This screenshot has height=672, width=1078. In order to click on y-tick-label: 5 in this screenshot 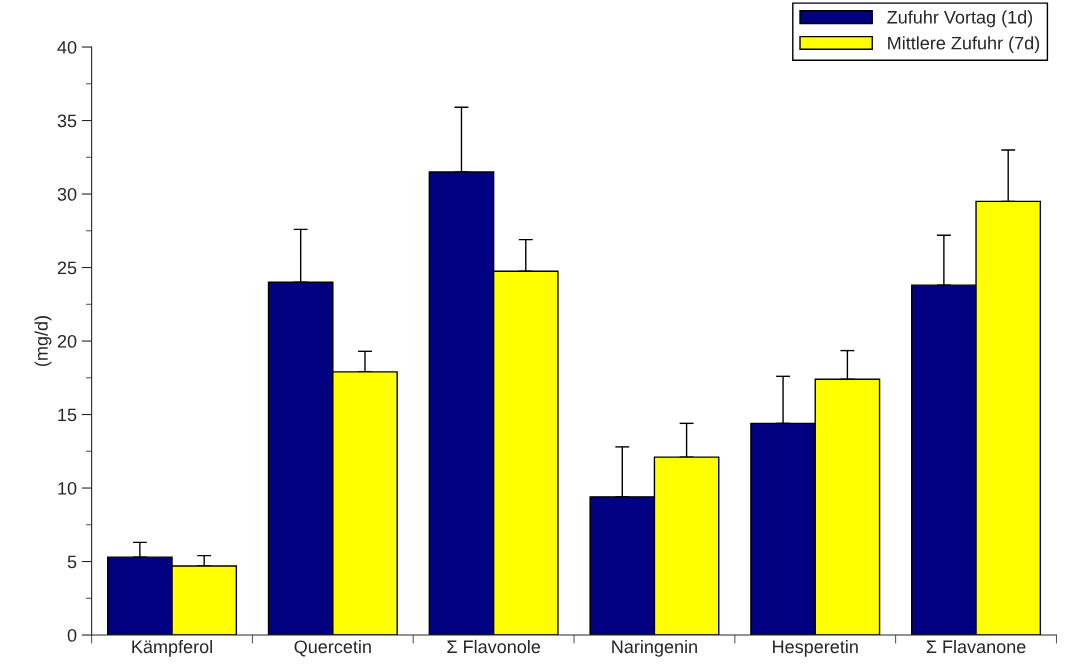, I will do `click(72, 562)`.